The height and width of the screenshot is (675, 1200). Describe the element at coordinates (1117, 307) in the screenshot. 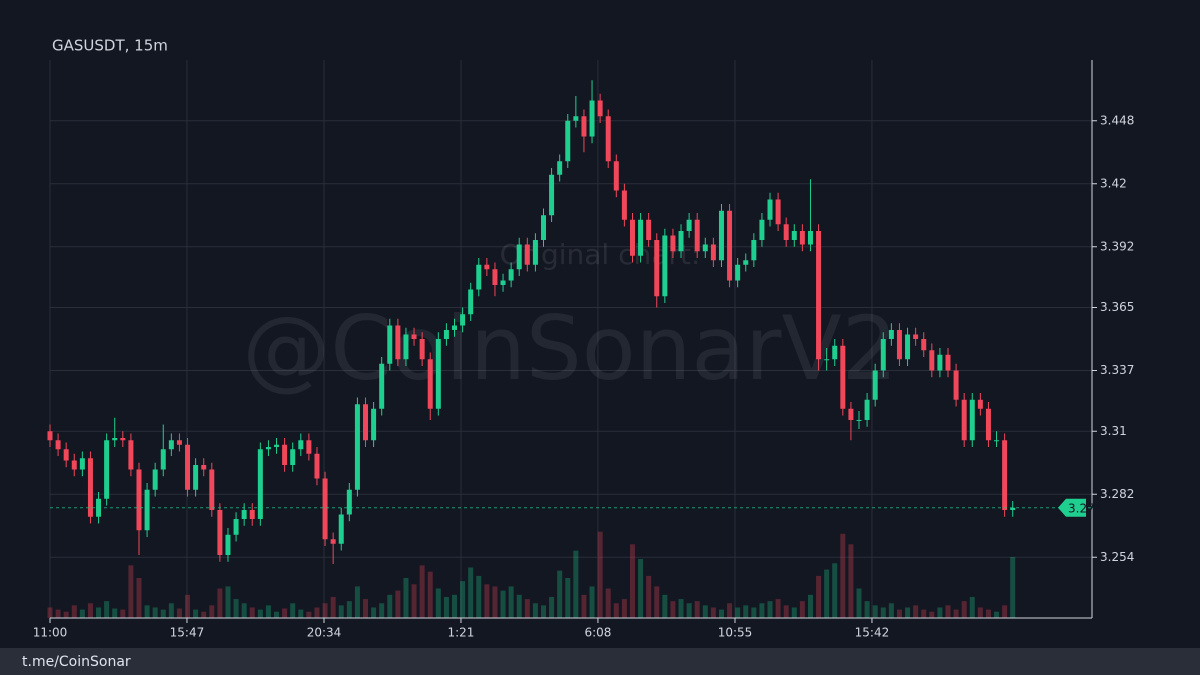

I see `y-tick-label: 3.365` at that location.